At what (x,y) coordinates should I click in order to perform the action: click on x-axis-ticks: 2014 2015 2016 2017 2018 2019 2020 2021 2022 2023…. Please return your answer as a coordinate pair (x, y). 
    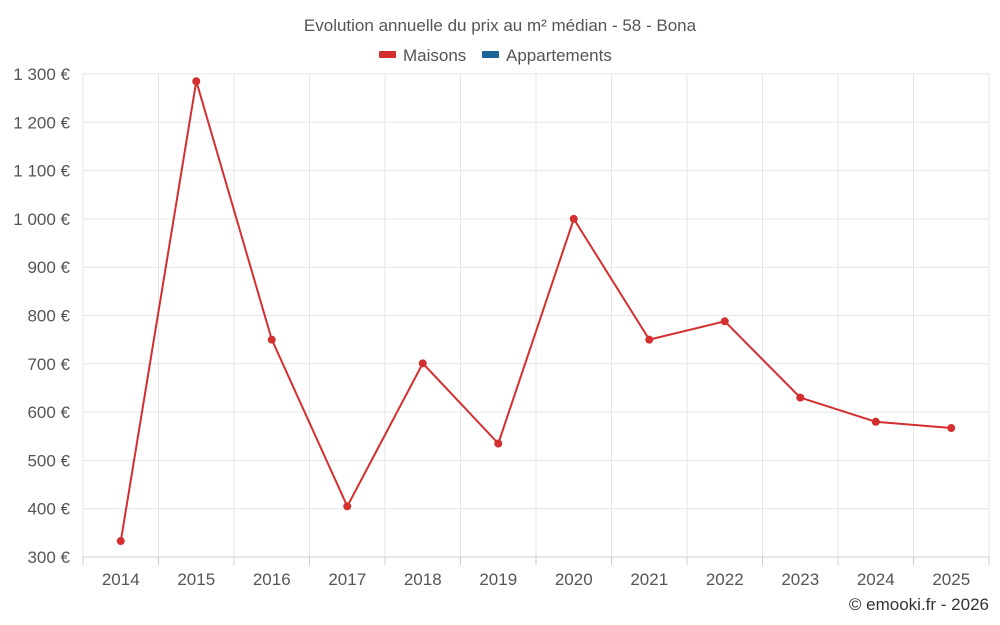
    Looking at the image, I should click on (536, 579).